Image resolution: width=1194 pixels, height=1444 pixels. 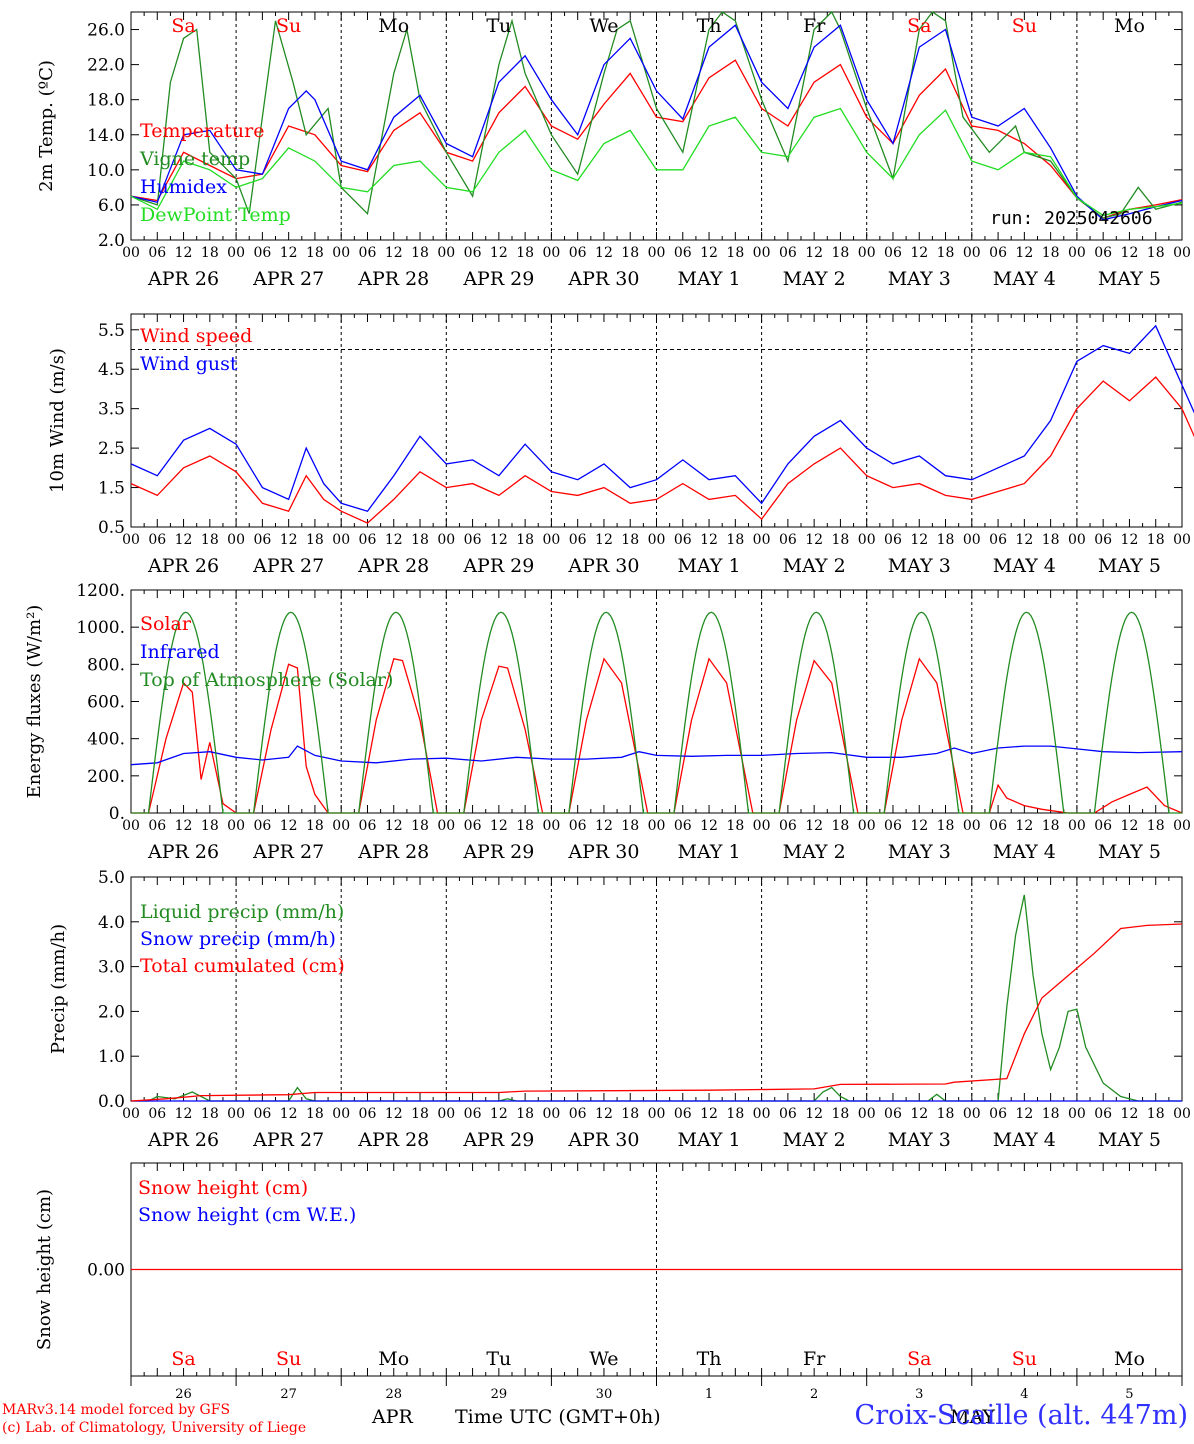 I want to click on y-axis-label: 2m Temp. (ºC), so click(x=46, y=126).